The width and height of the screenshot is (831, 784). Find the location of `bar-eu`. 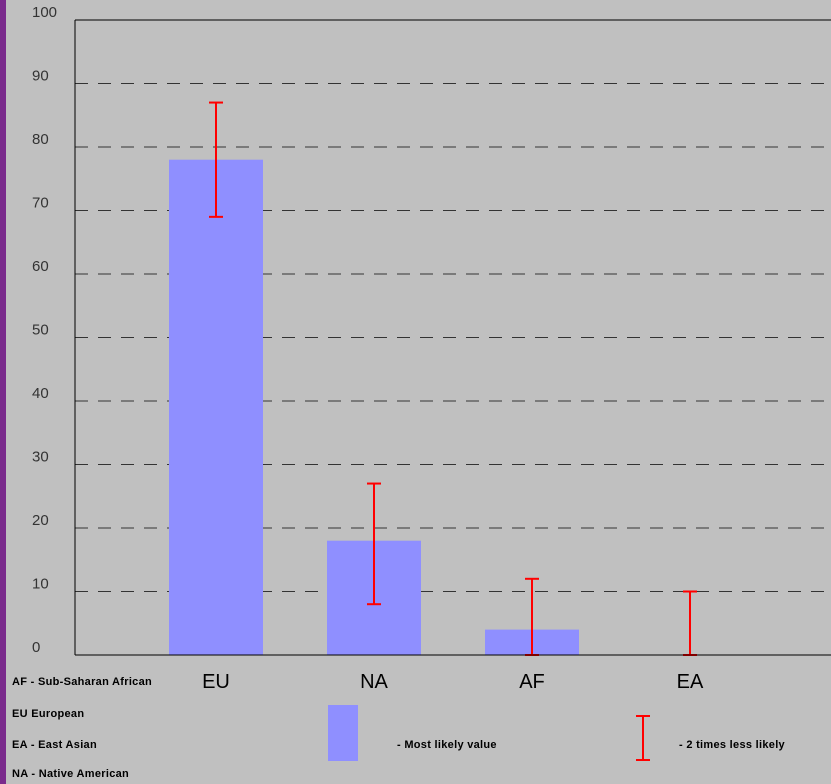

bar-eu is located at coordinates (216, 407).